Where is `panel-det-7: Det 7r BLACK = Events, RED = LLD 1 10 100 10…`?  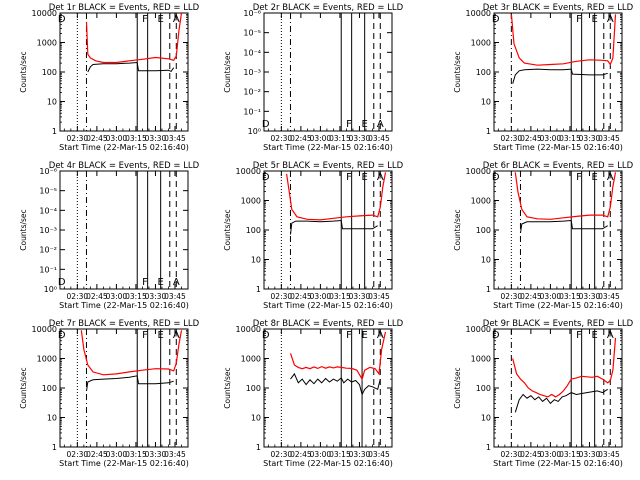 panel-det-7: Det 7r BLACK = Events, RED = LLD 1 10 100 10… is located at coordinates (109, 393).